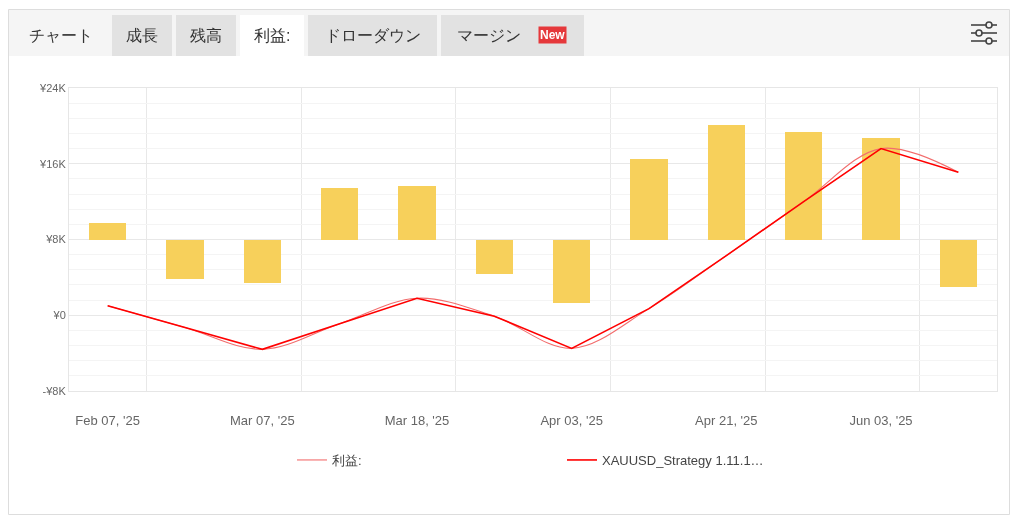 This screenshot has width=1017, height=524. What do you see at coordinates (272, 35) in the screenshot?
I see `text: 利益:` at bounding box center [272, 35].